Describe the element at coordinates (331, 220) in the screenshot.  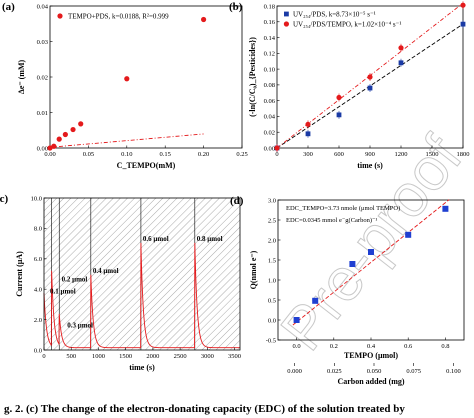
I see `annotation-edc-carbon: EDC=0.0345 mmol e⁻g(Carbon)⁻¹` at that location.